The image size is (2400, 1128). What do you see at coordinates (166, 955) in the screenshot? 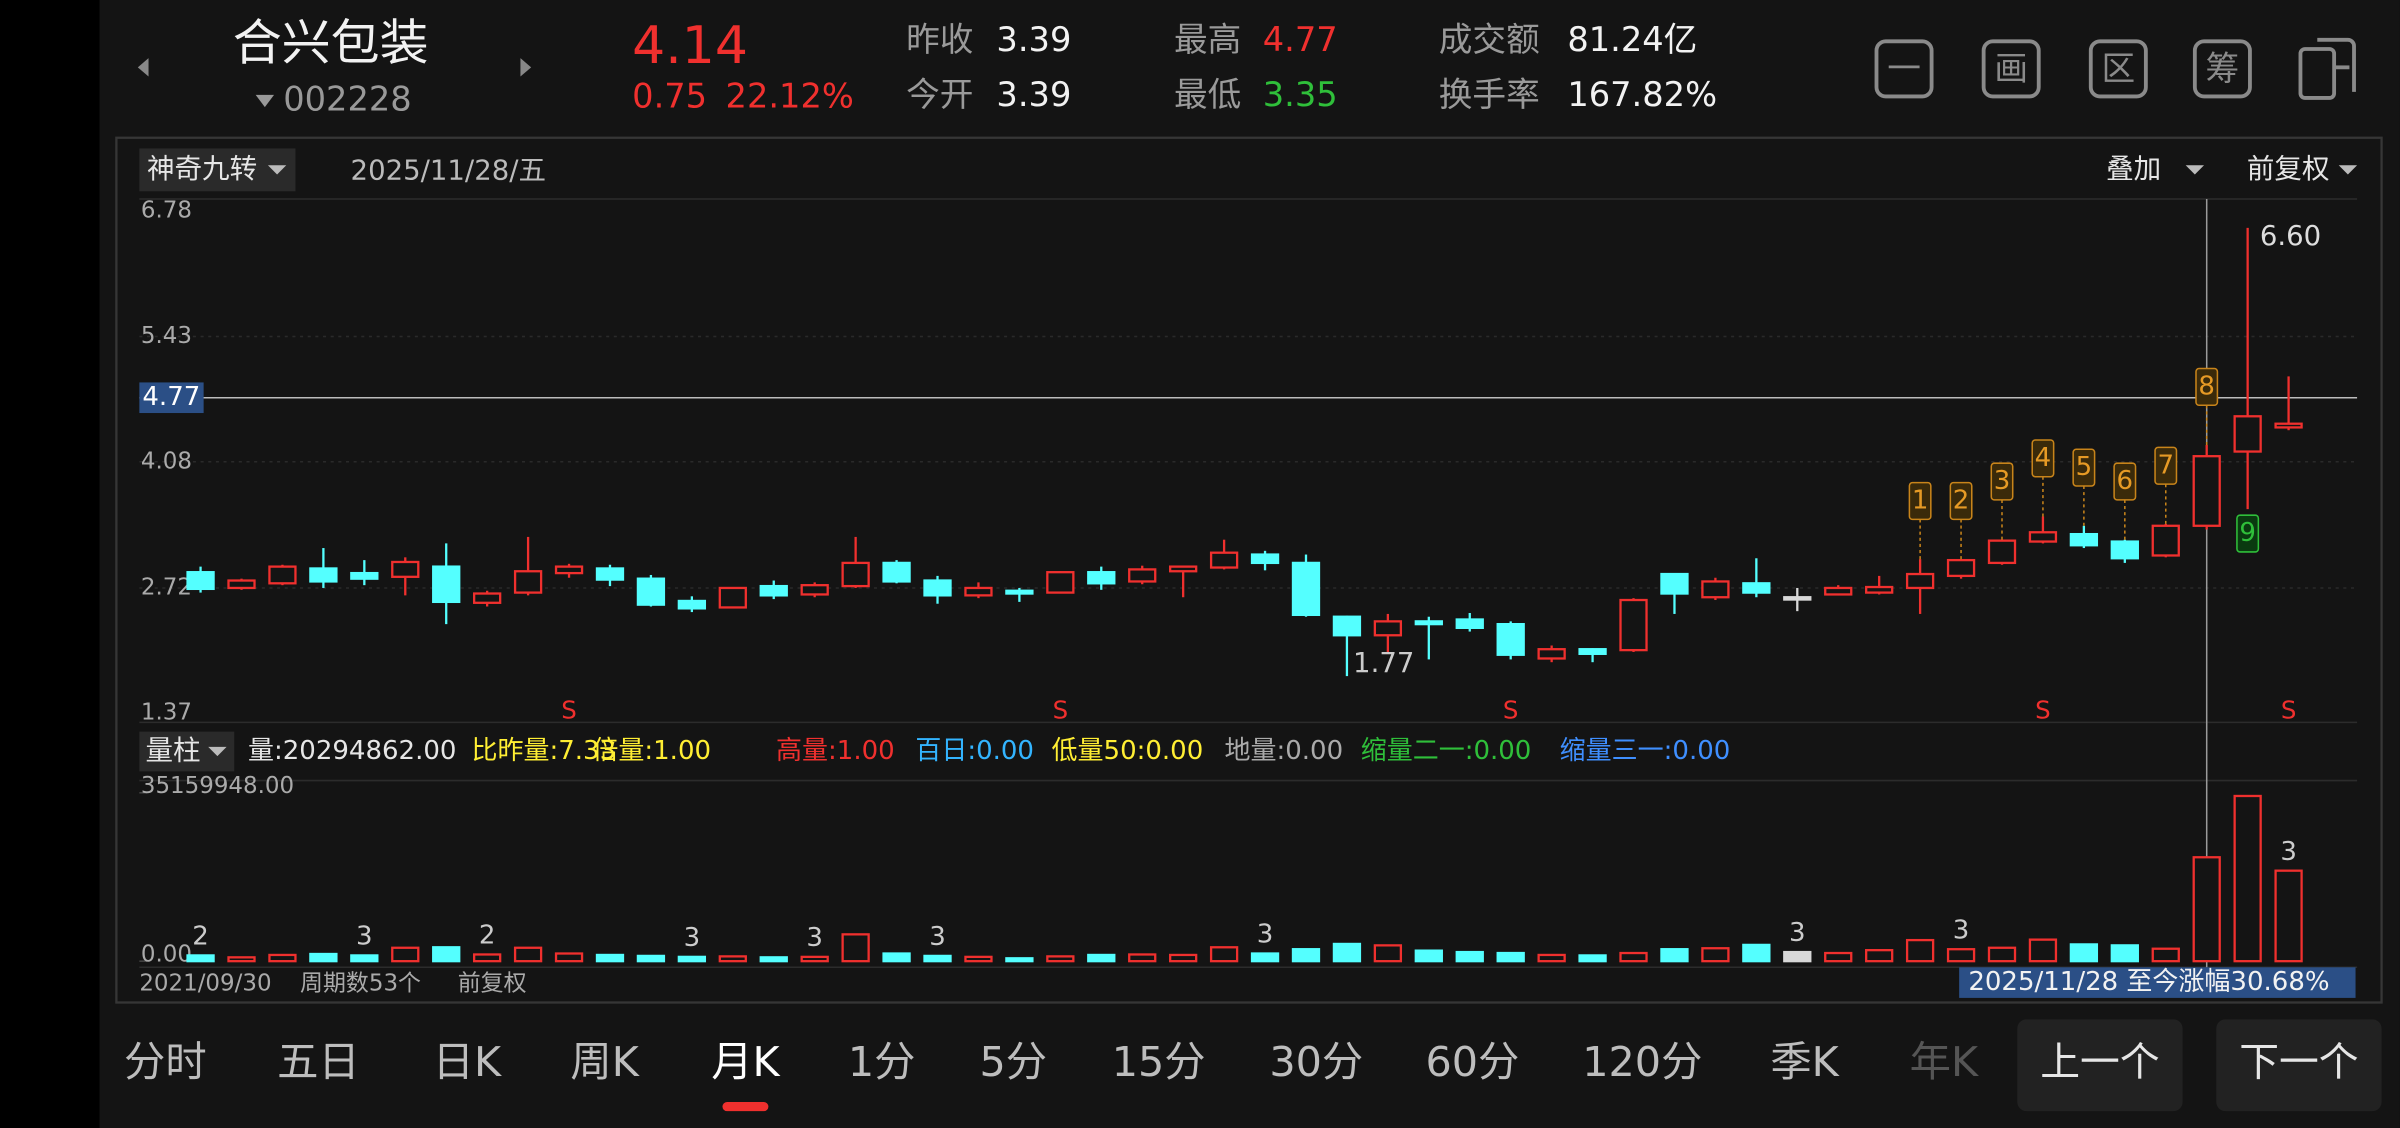
I see `y-tick-label: 0.00` at bounding box center [166, 955].